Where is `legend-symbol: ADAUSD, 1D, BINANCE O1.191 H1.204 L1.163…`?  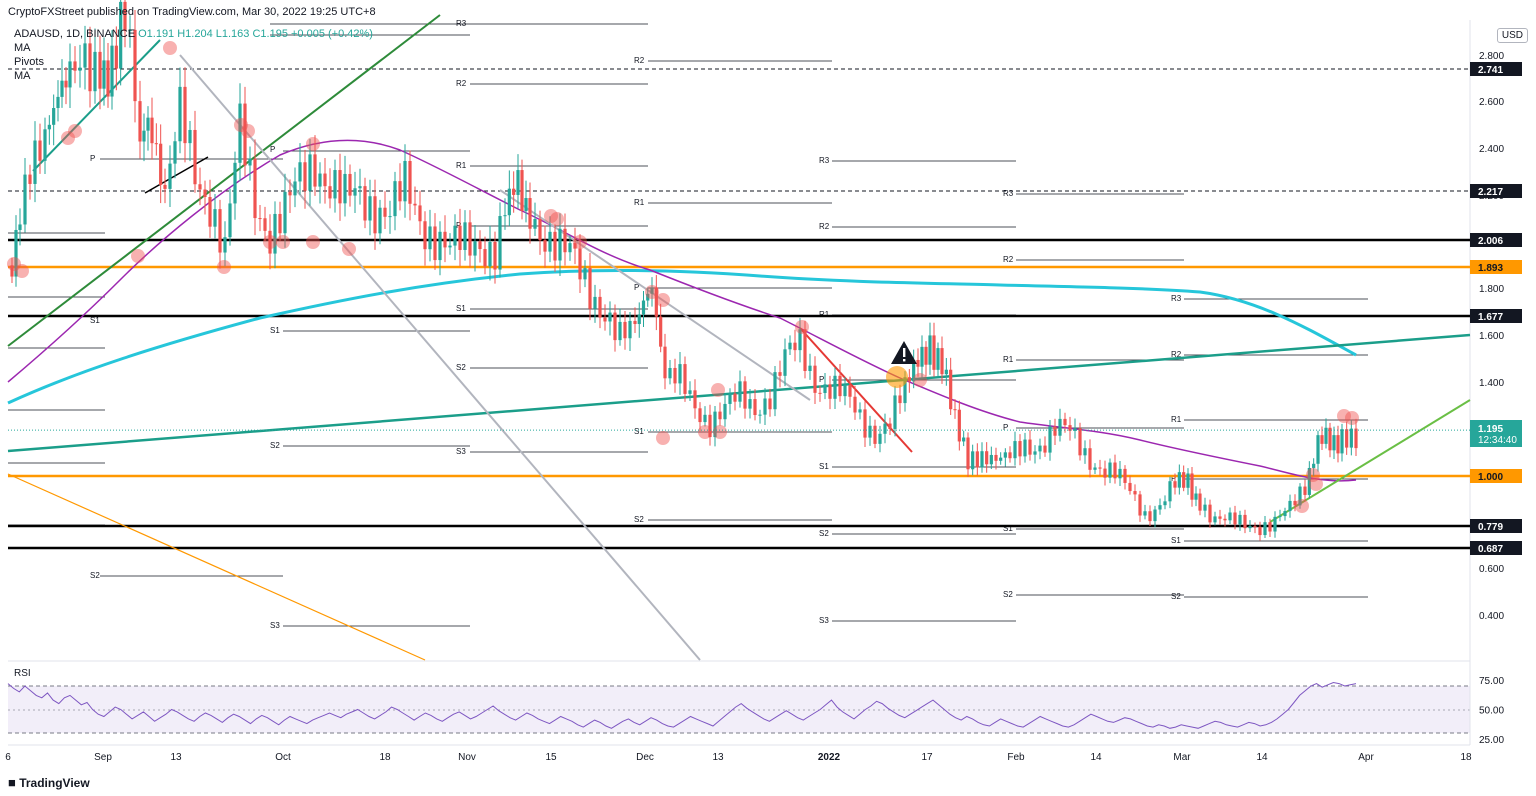 legend-symbol: ADAUSD, 1D, BINANCE O1.191 H1.204 L1.163… is located at coordinates (193, 34).